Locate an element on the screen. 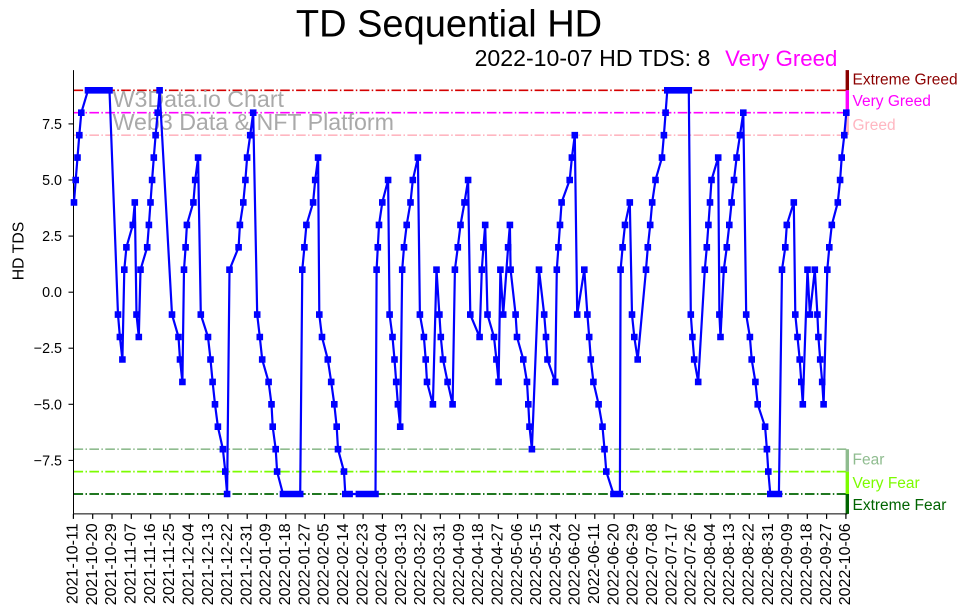 This screenshot has height=614, width=967. svg-text: 2022-07-08 is located at coordinates (652, 564).